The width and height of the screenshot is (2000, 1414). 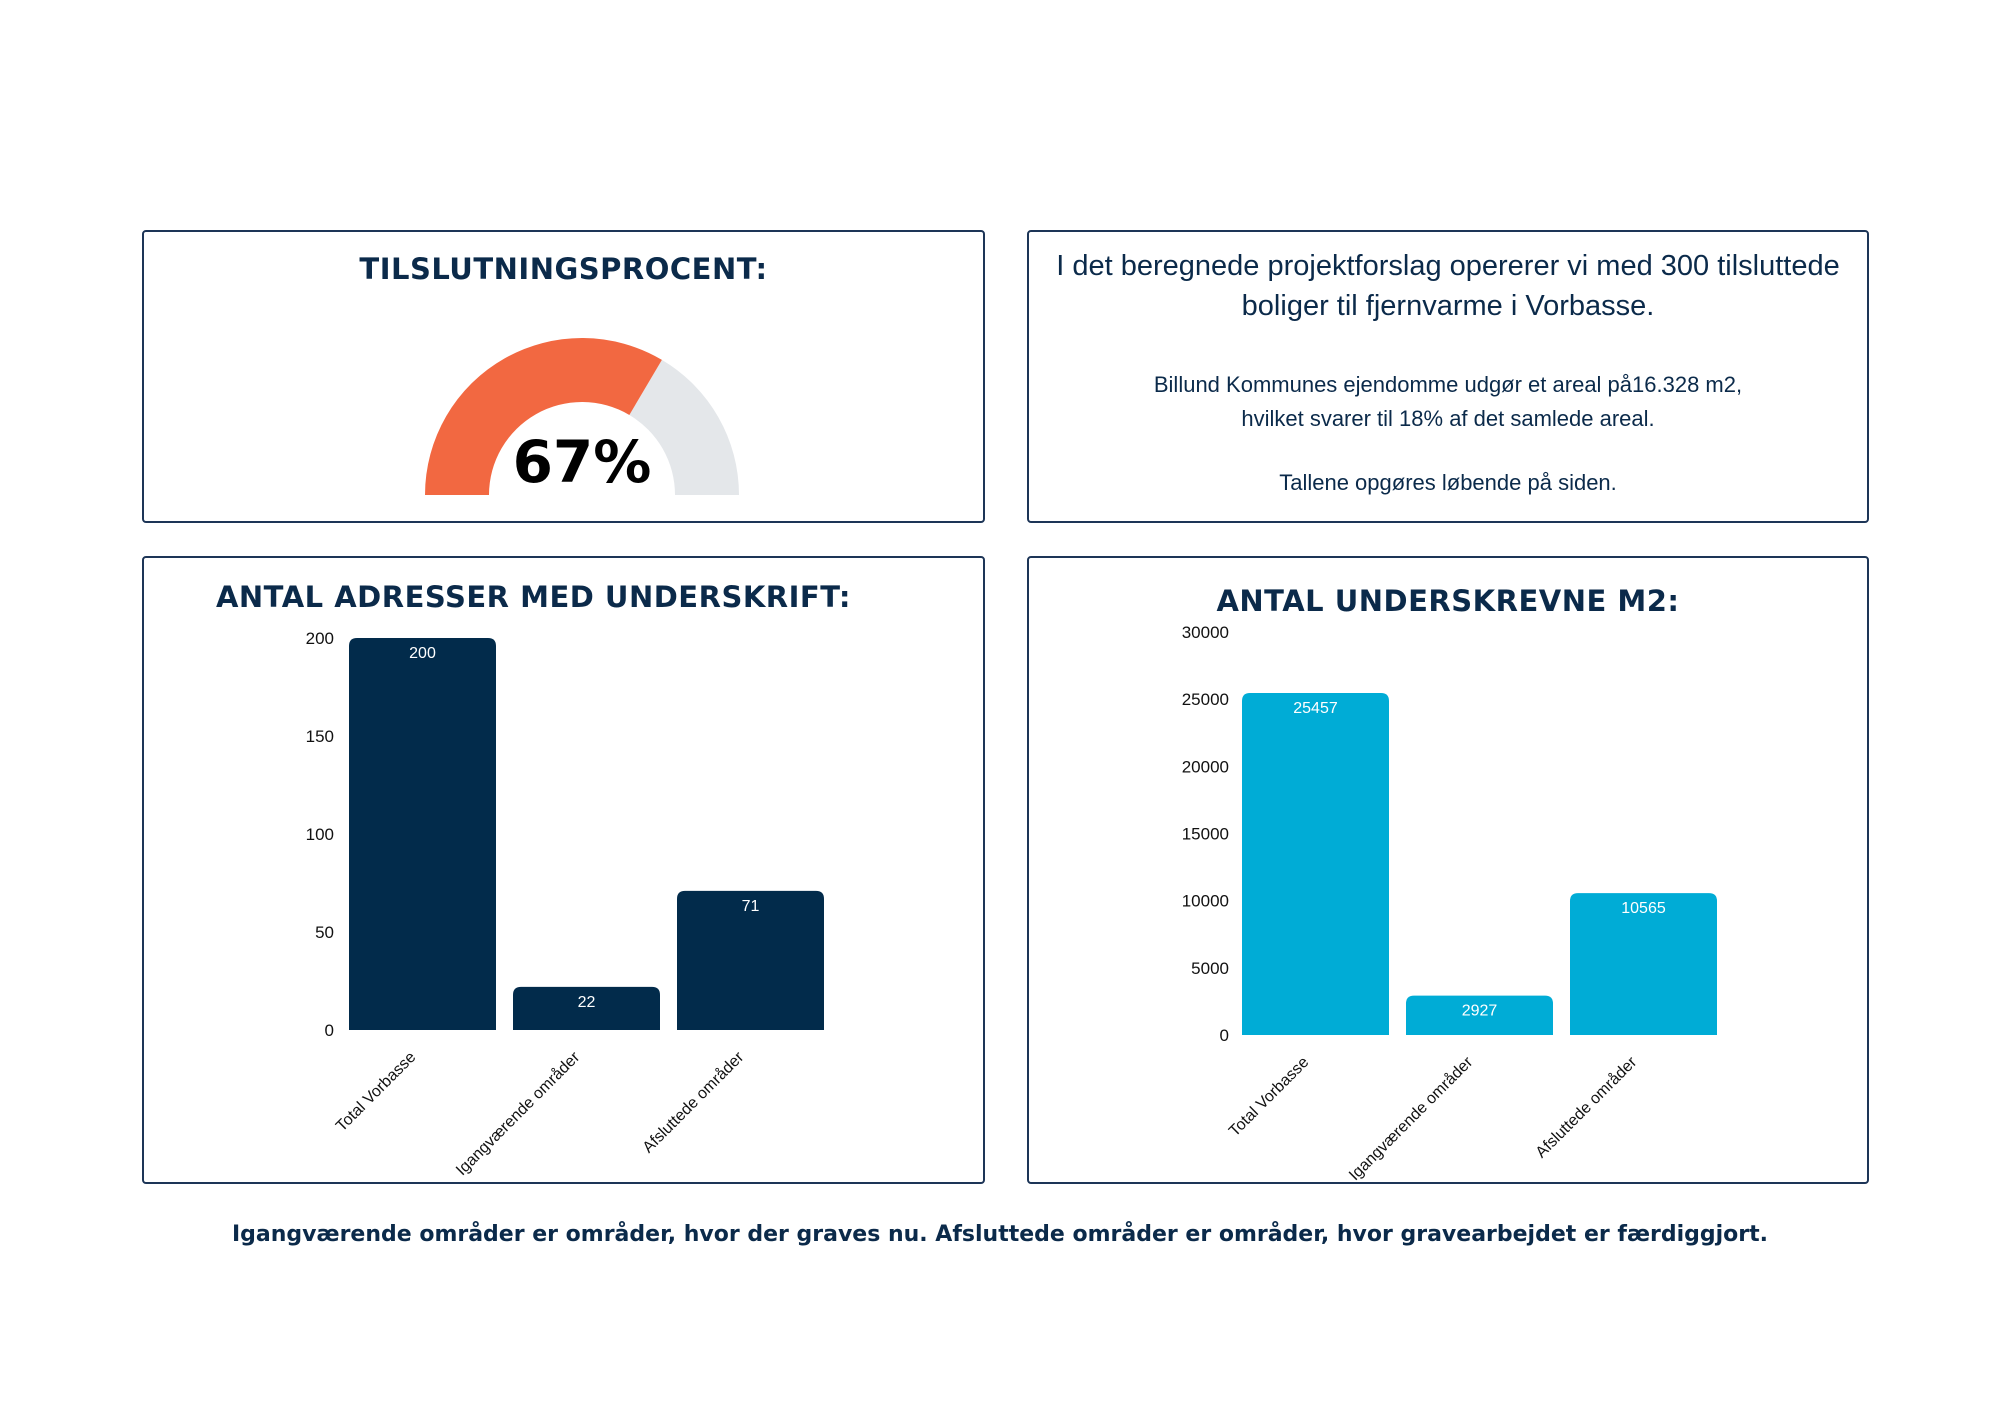 I want to click on y-tick-label: 100, so click(x=320, y=834).